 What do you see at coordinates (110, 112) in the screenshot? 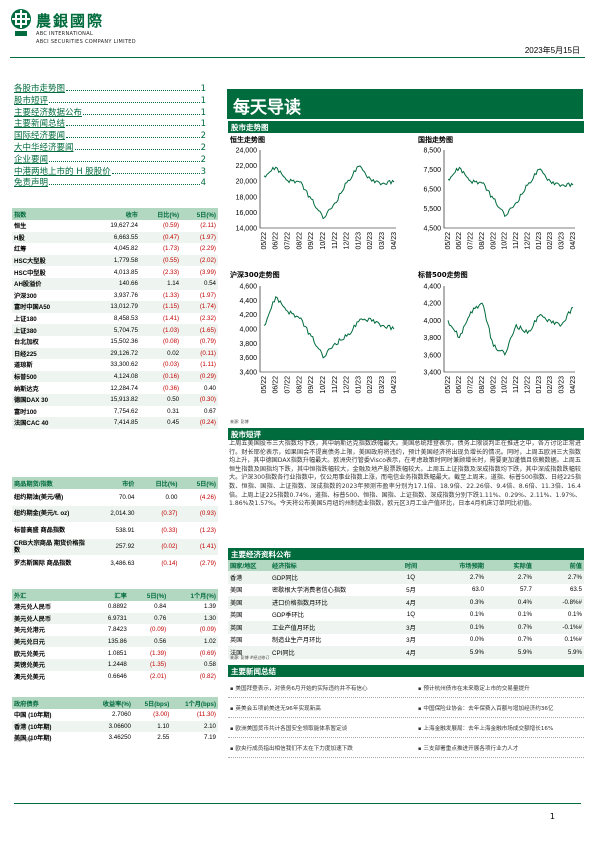
I see `toc-item: 主要经济数据公布 1` at bounding box center [110, 112].